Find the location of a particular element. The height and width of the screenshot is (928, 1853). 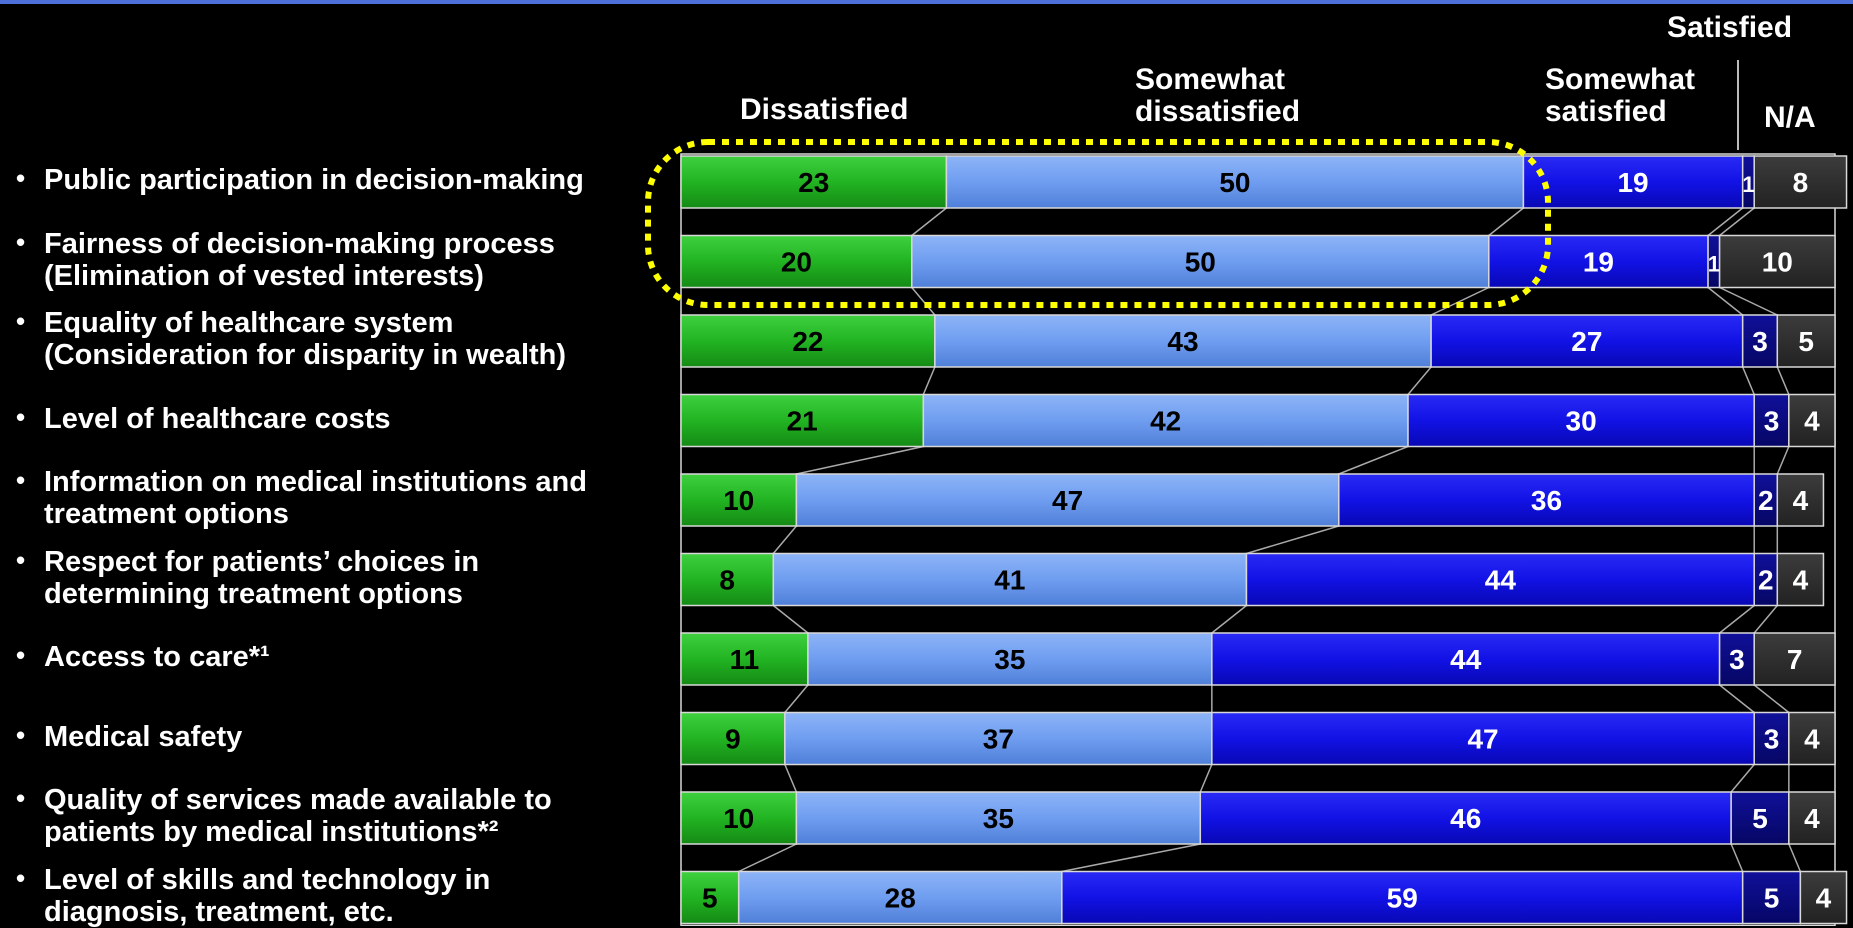

data-label: 43 is located at coordinates (1182, 341).